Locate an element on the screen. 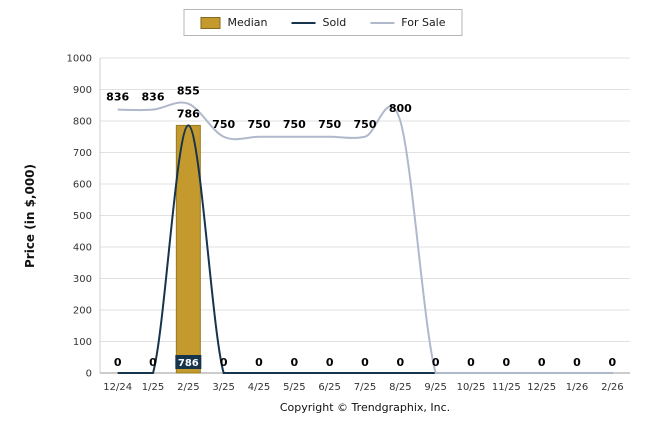 The height and width of the screenshot is (434, 646). x-tick-label: 12/24 is located at coordinates (117, 387).